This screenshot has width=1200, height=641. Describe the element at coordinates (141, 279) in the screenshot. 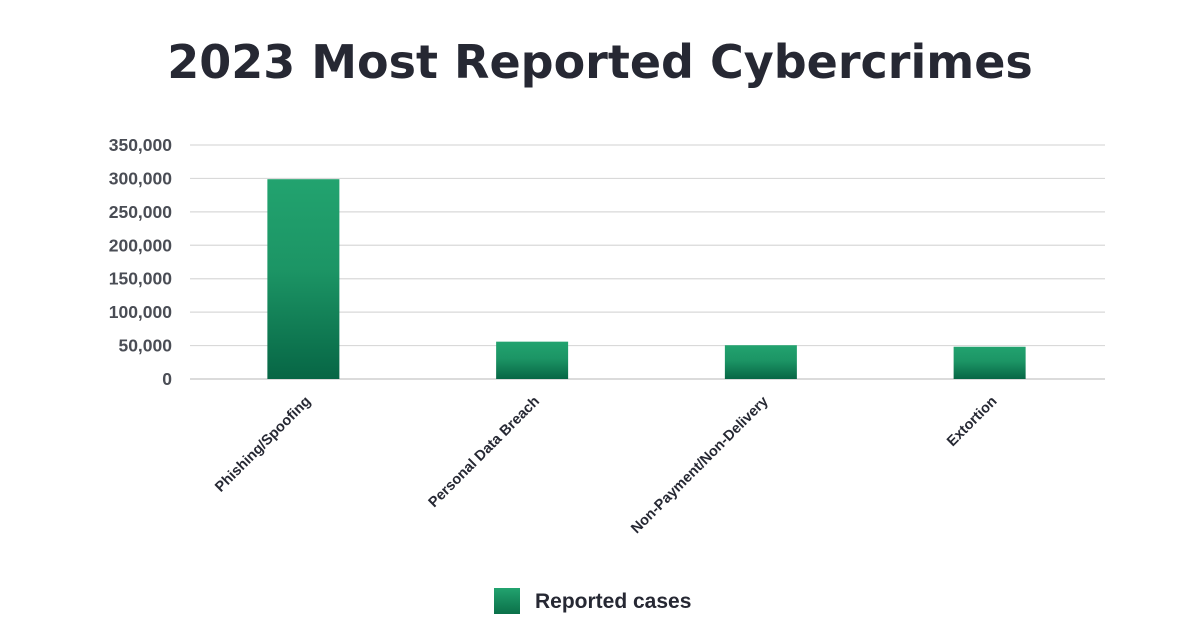

I see `y-tick-label: 150,000` at that location.